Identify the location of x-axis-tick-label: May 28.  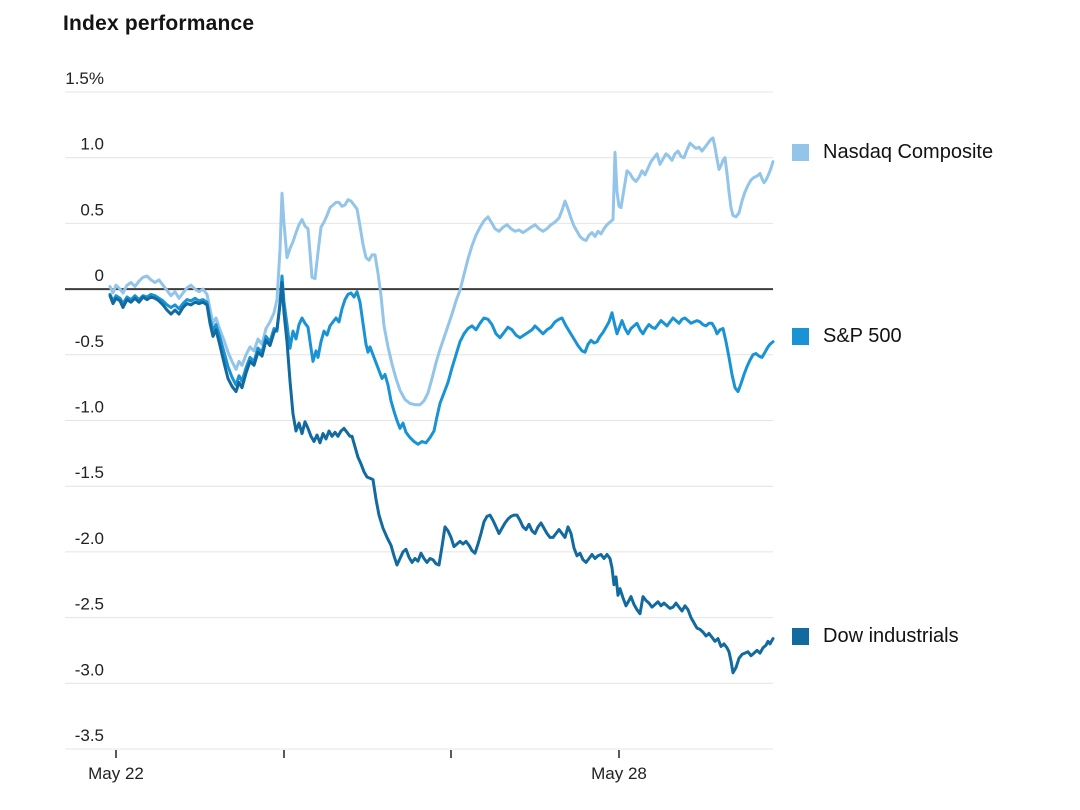
(619, 773).